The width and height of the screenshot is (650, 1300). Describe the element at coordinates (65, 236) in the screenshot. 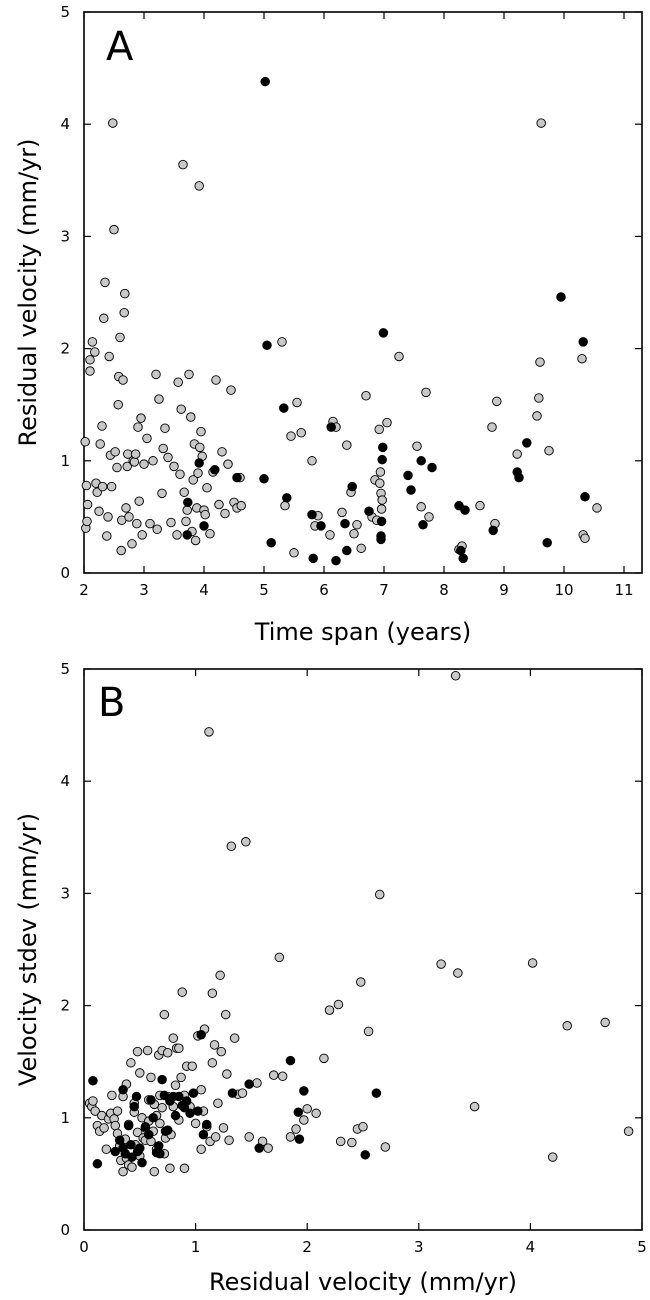

I see `y-tick-label: 3` at that location.